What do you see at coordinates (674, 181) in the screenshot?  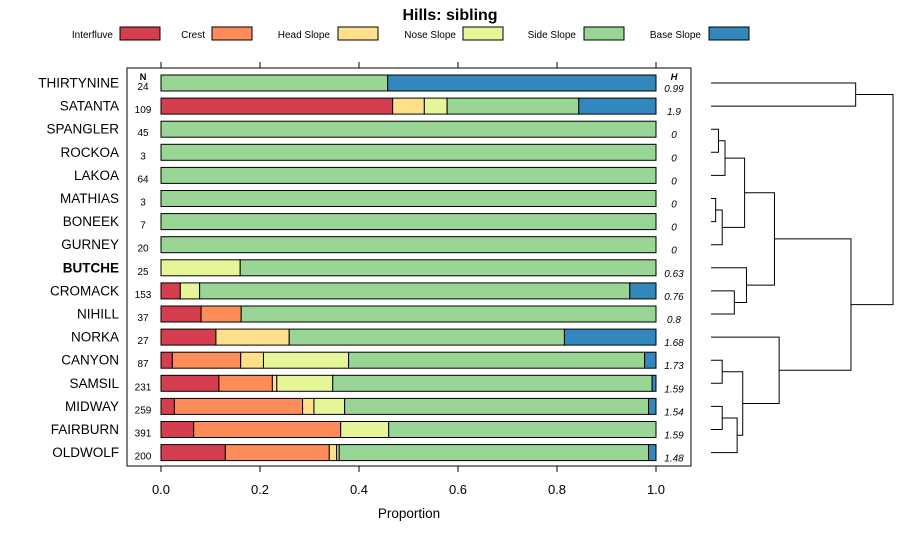 I see `h-value-lakoa: 0` at bounding box center [674, 181].